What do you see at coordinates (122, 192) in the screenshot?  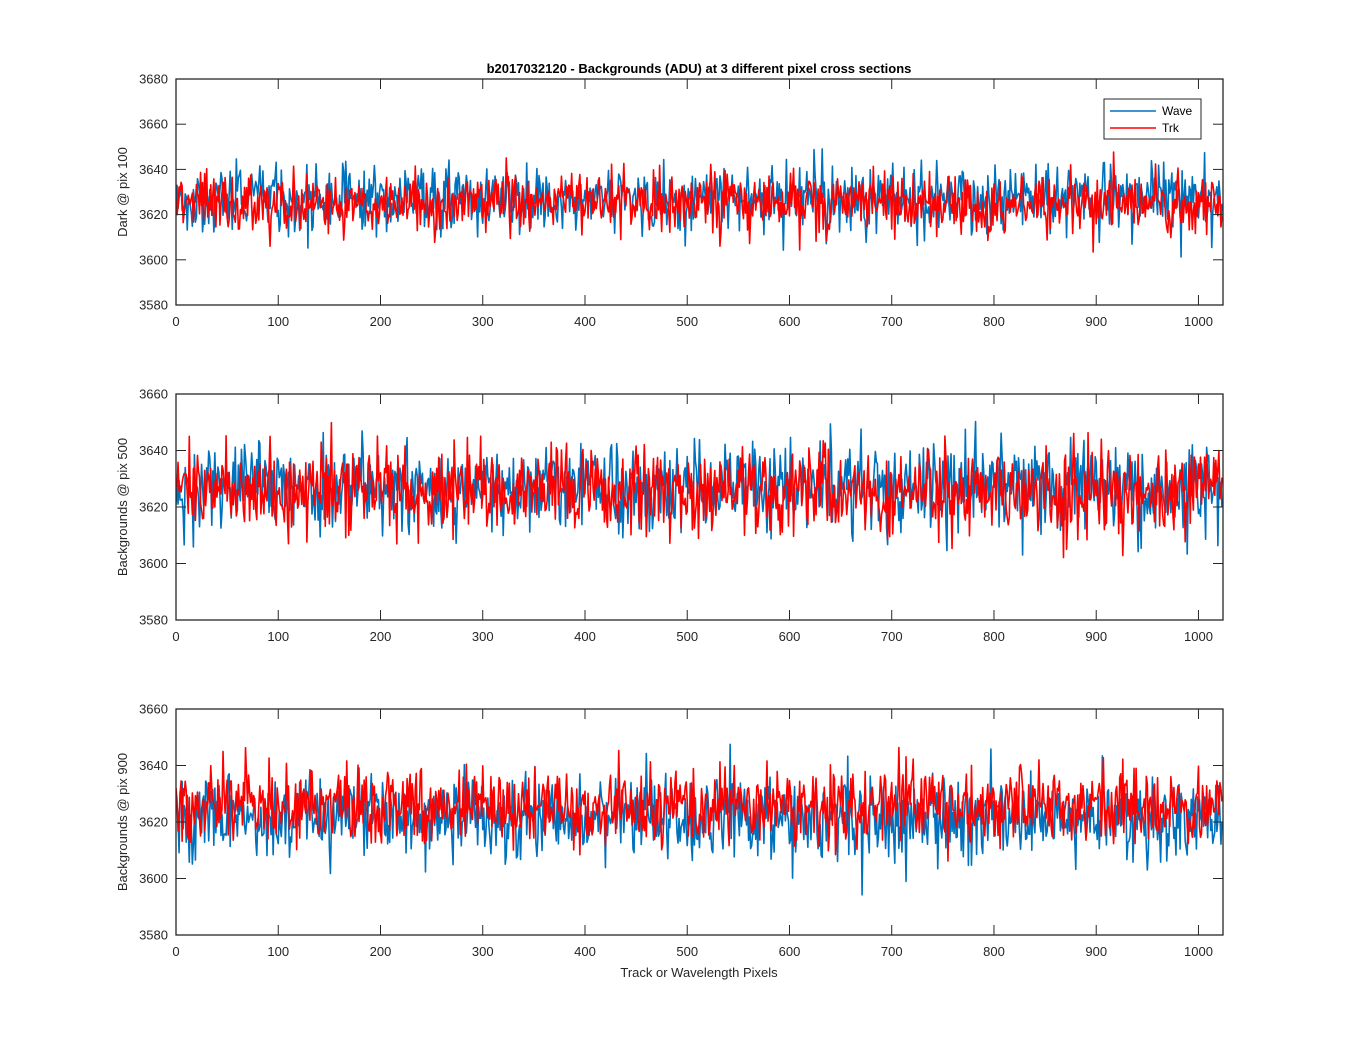 I see `y-axis-label: Dark @ pix 100` at bounding box center [122, 192].